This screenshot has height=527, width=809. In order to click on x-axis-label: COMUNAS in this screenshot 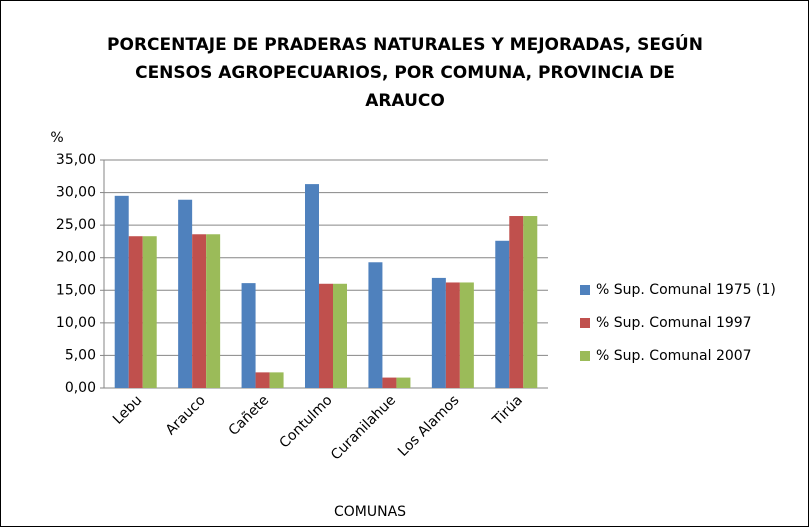, I will do `click(370, 512)`.